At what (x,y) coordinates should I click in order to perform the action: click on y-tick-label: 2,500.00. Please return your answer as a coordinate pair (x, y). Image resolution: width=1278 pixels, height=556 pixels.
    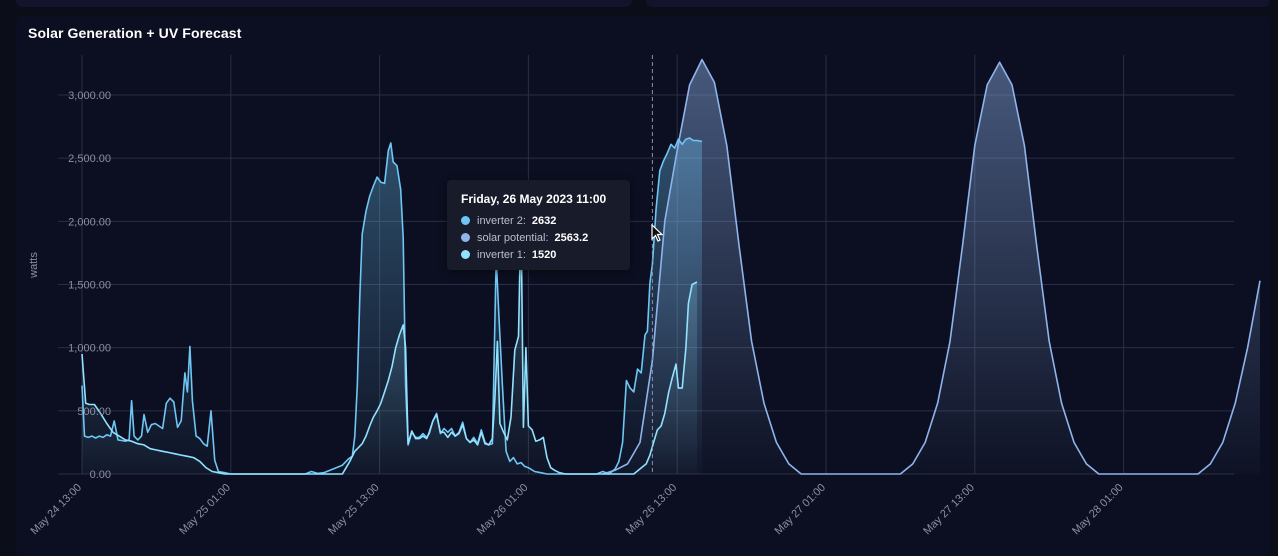
    Looking at the image, I should click on (89, 159).